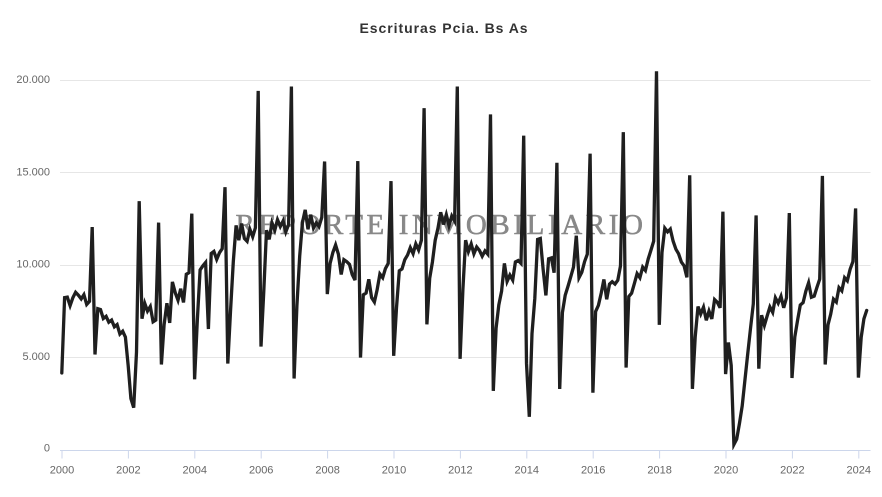  What do you see at coordinates (593, 471) in the screenshot?
I see `svg-text: 2016` at bounding box center [593, 471].